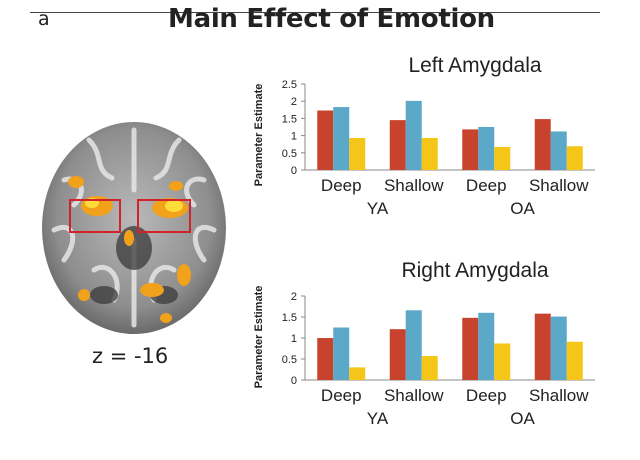  I want to click on y-tick-label: 2.5, so click(289, 85).